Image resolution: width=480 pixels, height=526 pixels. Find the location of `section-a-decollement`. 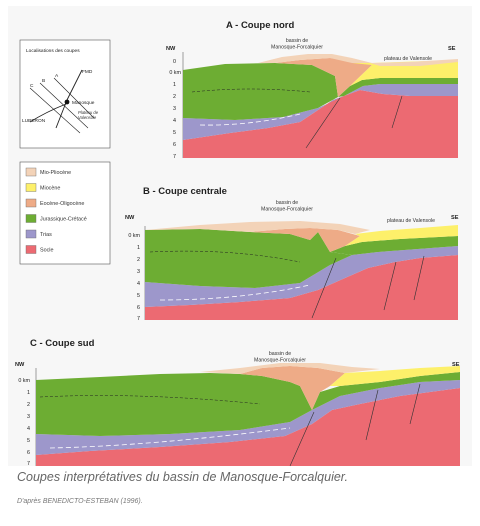

section-a-decollement is located at coordinates (250, 119).